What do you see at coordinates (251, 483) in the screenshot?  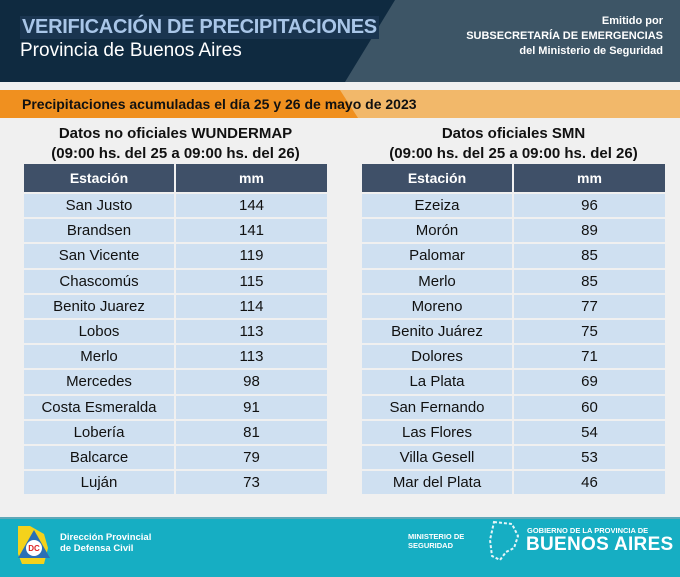 I see `mm-cell: 73` at bounding box center [251, 483].